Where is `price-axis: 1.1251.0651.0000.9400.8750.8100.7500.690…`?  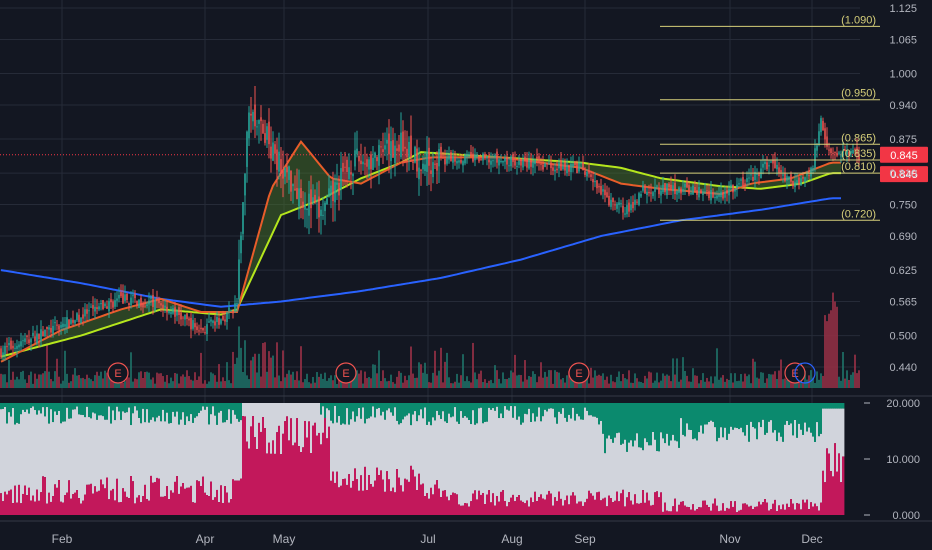 price-axis: 1.1251.0651.0000.9400.8750.8100.7500.690… is located at coordinates (903, 188).